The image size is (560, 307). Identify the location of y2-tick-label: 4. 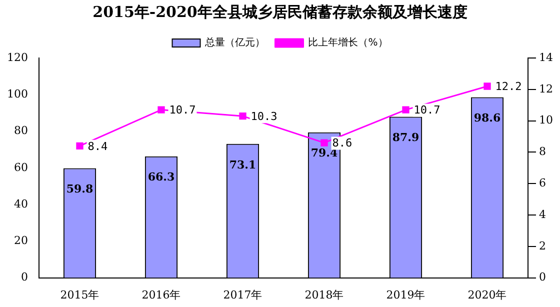
(542, 214).